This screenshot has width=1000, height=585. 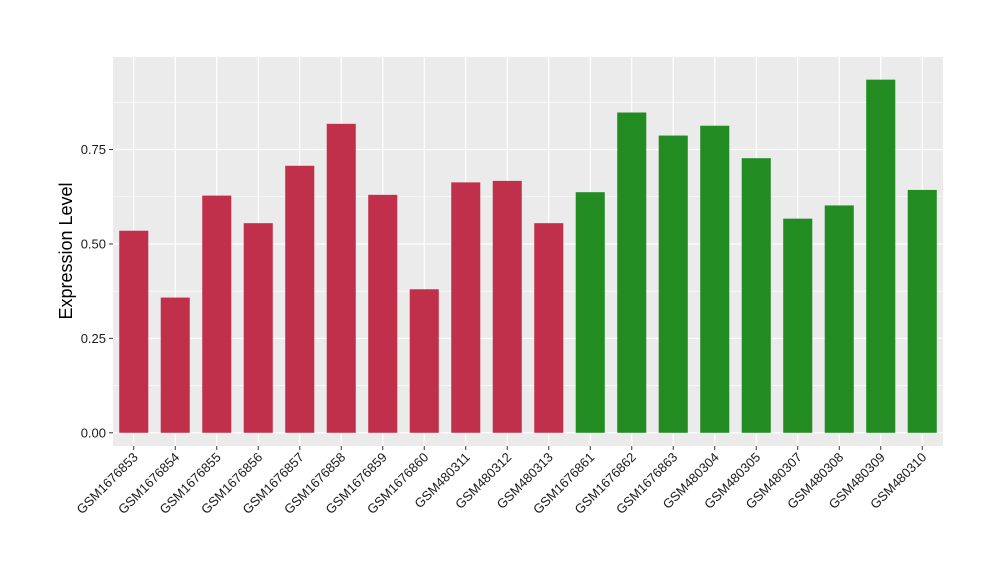 I want to click on bar-gsm1676859, so click(x=383, y=313).